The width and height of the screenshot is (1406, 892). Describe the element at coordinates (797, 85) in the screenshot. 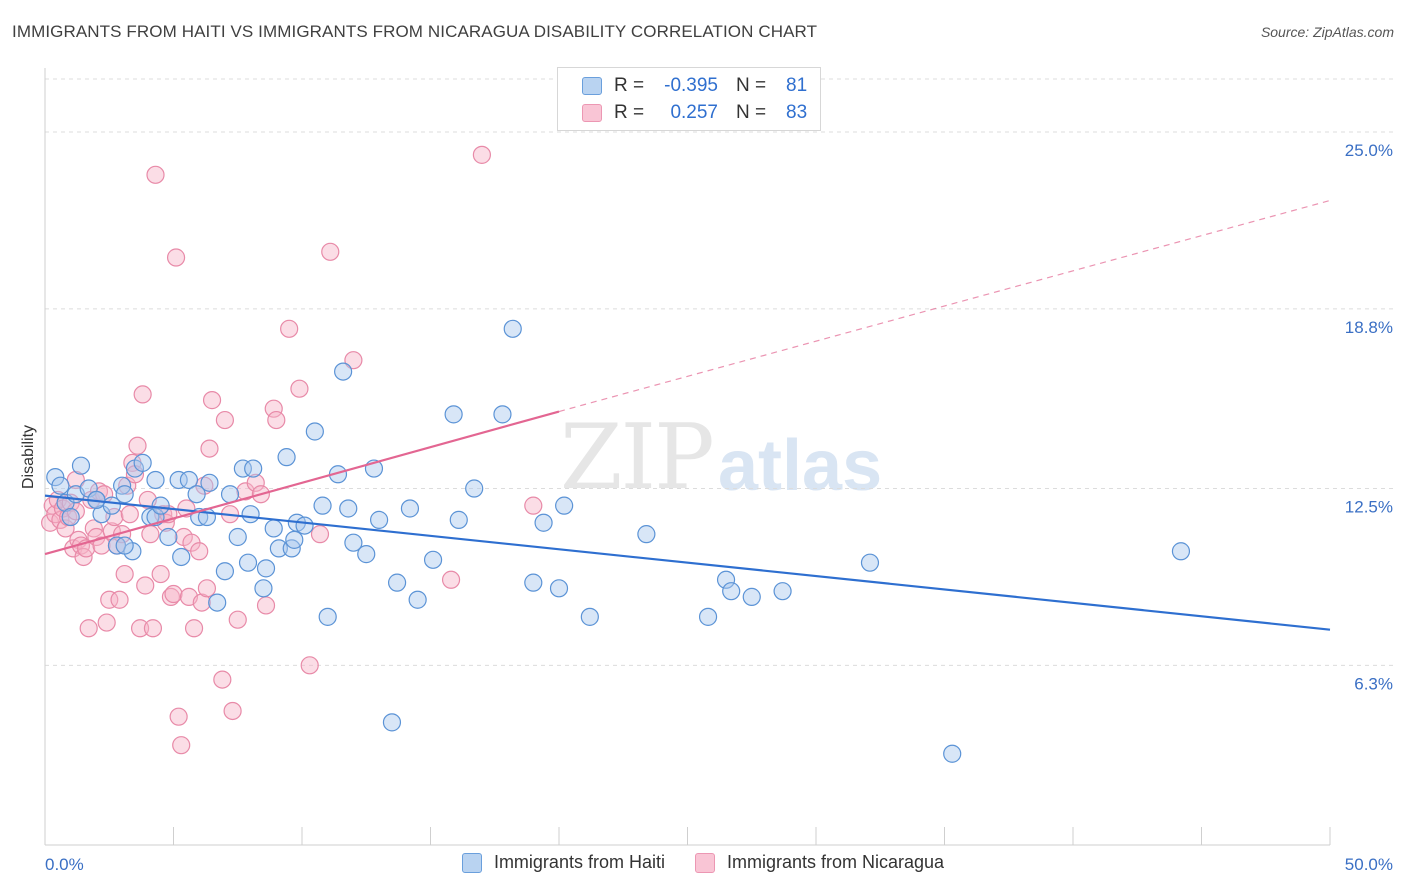

I see `legend-n-value: 81` at that location.